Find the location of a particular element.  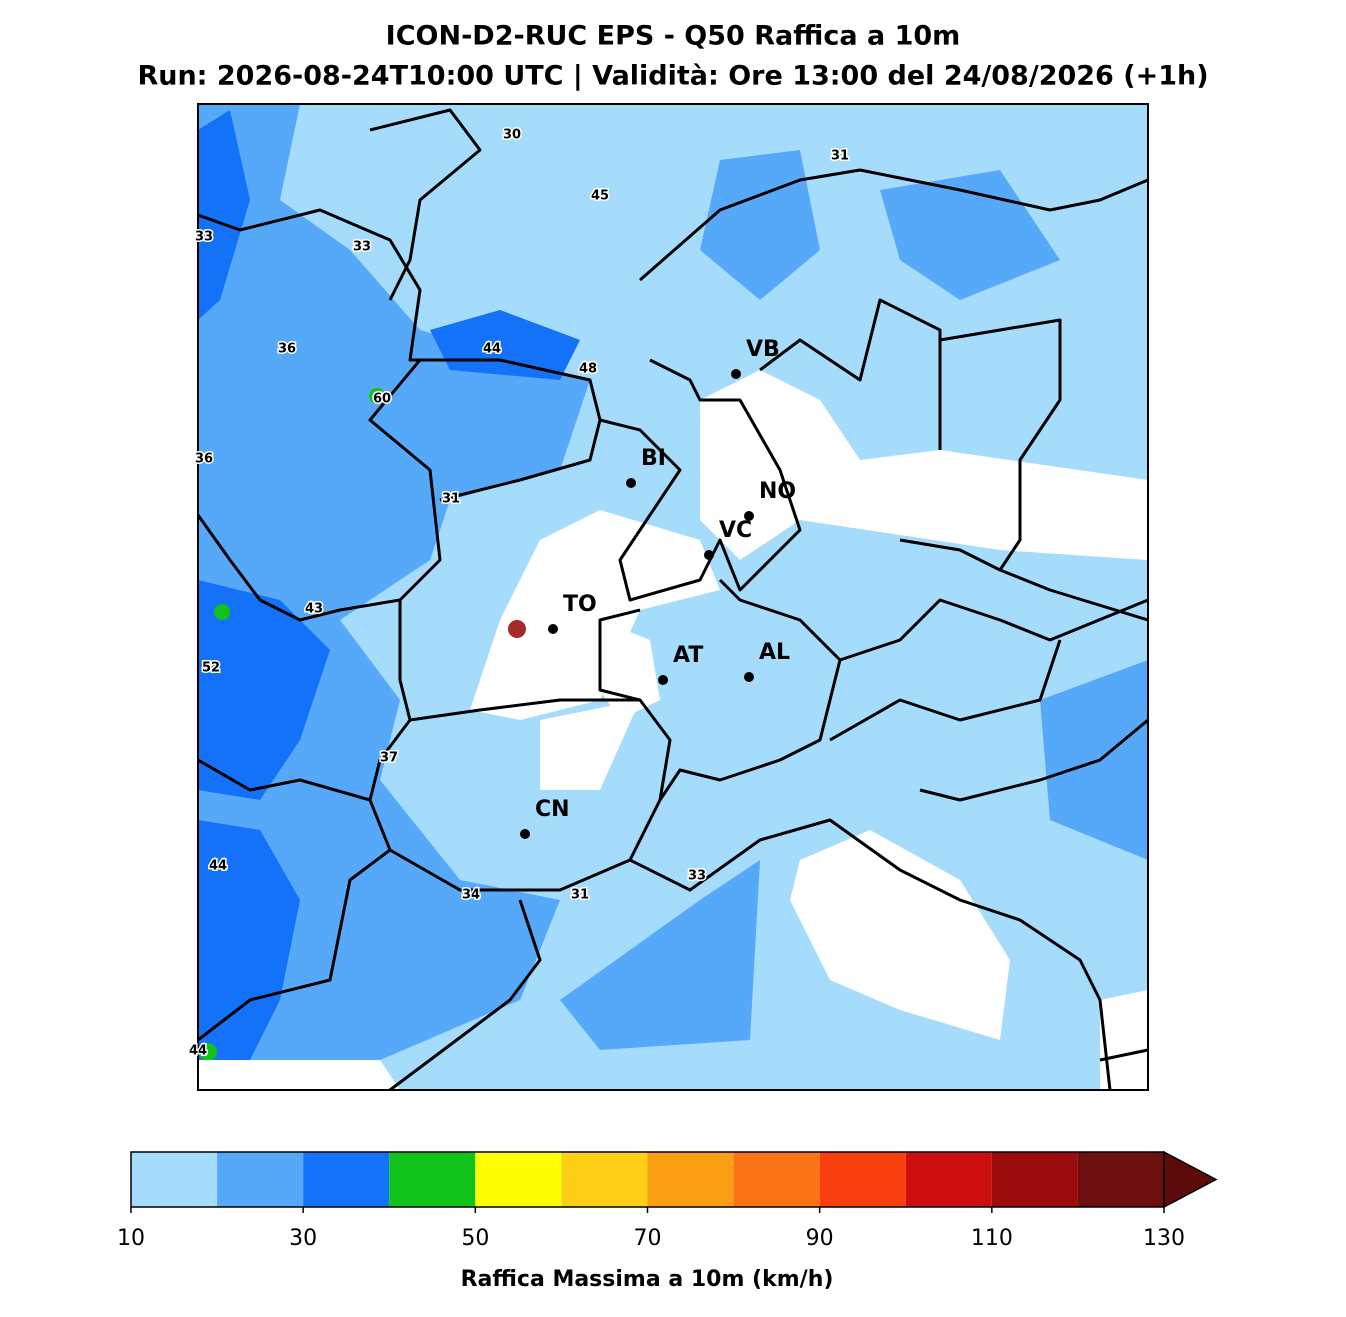

city-label: VC is located at coordinates (735, 530).